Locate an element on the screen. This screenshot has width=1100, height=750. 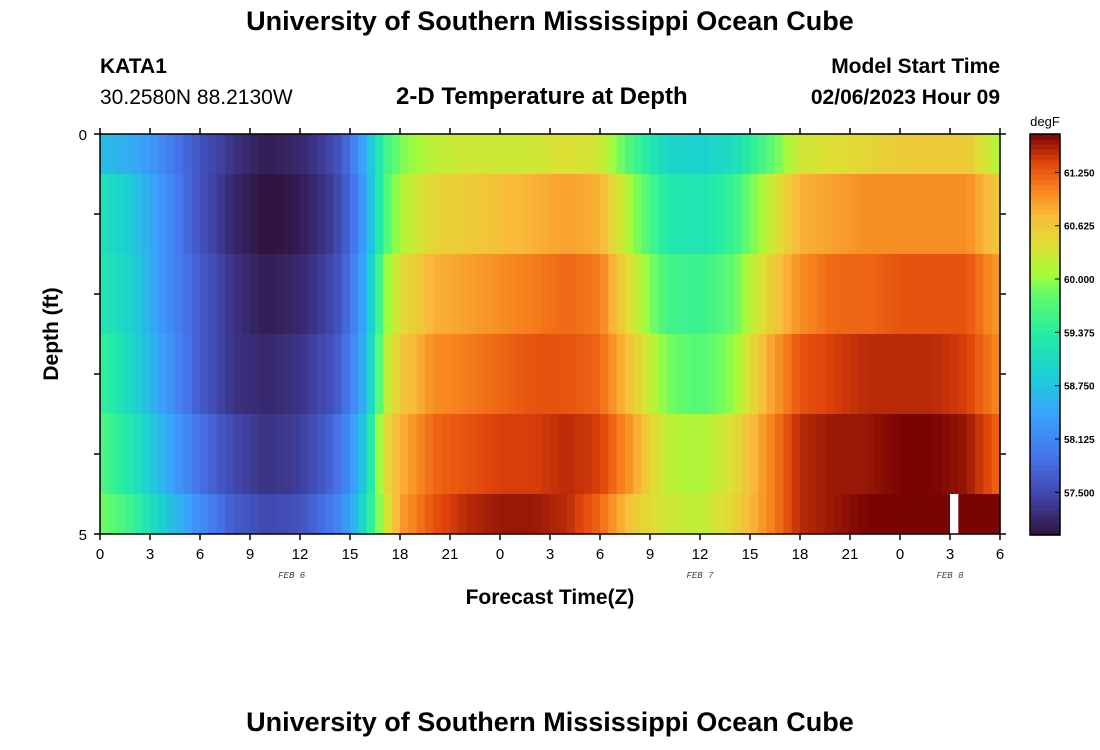
y-tick-labels: 05 is located at coordinates (83, 335).